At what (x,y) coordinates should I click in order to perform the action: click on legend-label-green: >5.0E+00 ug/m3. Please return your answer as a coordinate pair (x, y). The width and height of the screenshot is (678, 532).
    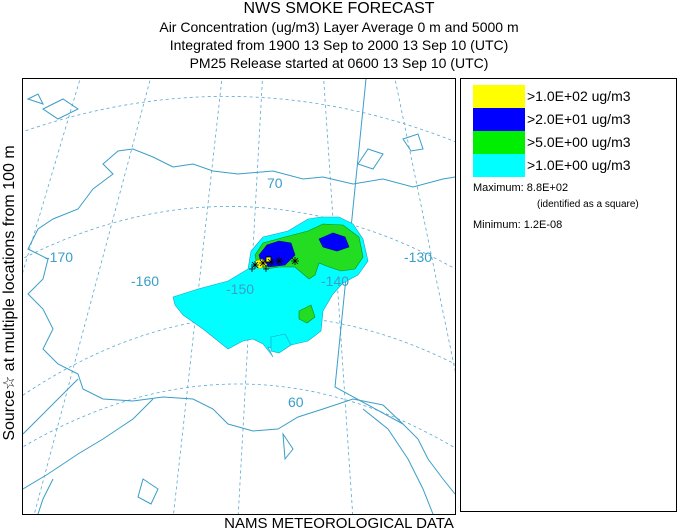
    Looking at the image, I should click on (579, 142).